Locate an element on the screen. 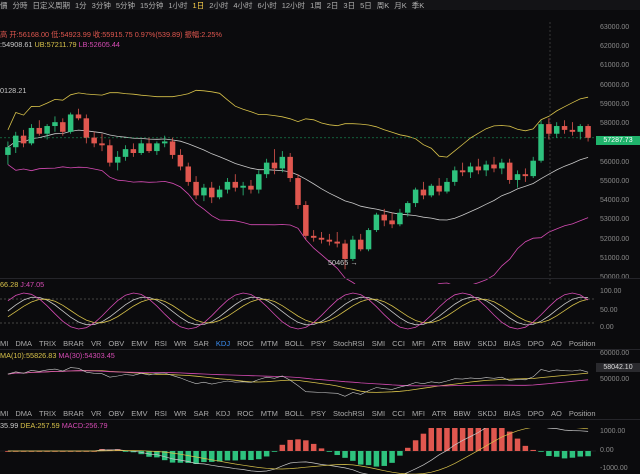  timeframe-item: 1周 is located at coordinates (316, 5).